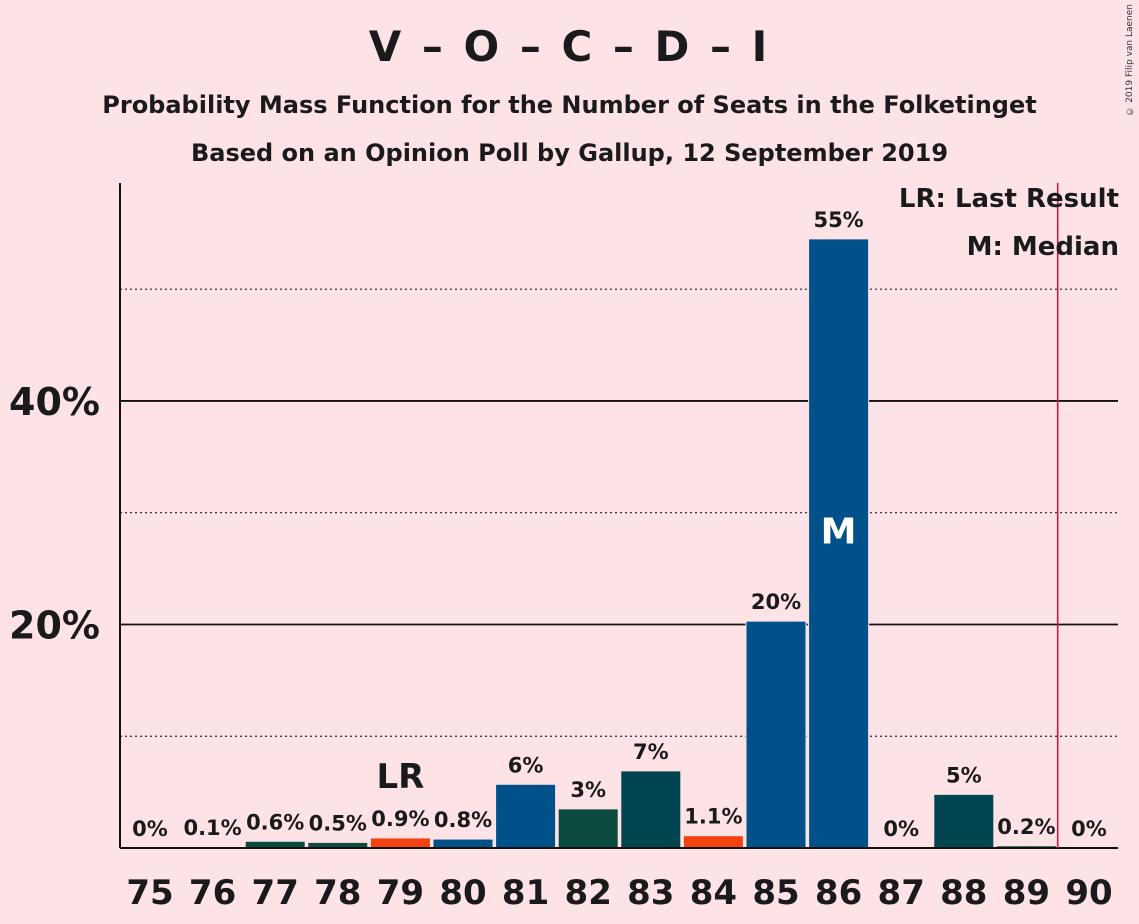 This screenshot has height=924, width=1139. I want to click on x-tick-label-83: 83, so click(650, 893).